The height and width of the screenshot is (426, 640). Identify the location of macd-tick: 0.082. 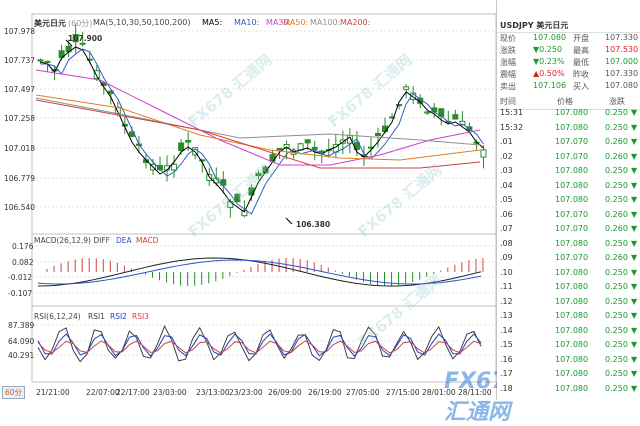
(23, 262).